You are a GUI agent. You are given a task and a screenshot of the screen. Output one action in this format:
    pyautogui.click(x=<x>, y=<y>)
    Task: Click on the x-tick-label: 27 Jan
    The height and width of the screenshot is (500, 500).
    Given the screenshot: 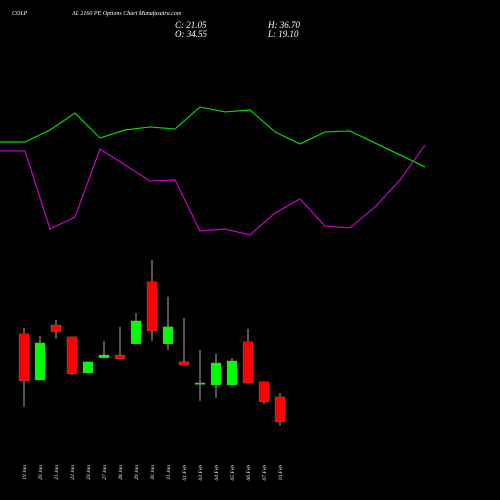 What is the action you would take?
    pyautogui.click(x=105, y=472)
    